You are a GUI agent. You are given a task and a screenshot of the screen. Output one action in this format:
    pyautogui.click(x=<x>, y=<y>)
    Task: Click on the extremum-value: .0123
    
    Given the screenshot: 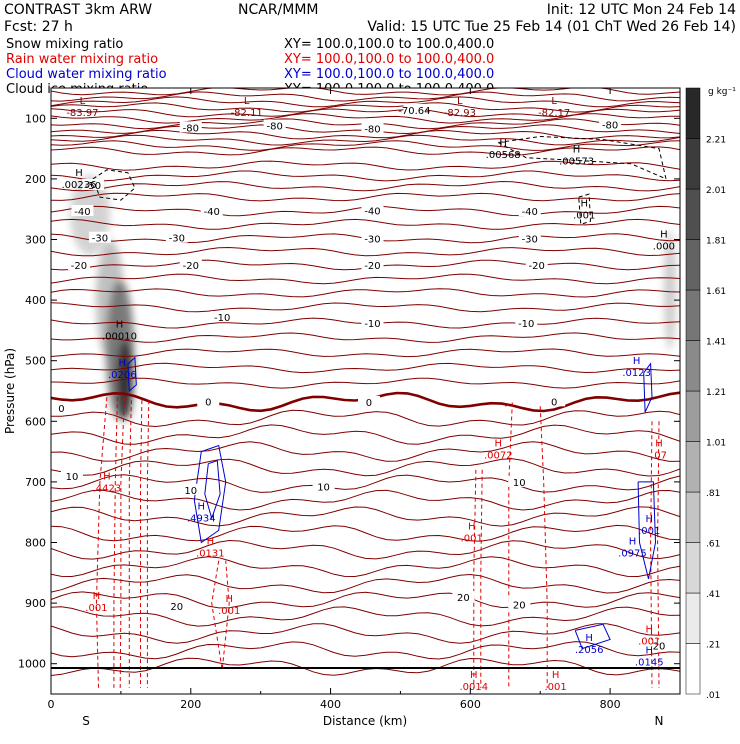 What is the action you would take?
    pyautogui.click(x=636, y=373)
    